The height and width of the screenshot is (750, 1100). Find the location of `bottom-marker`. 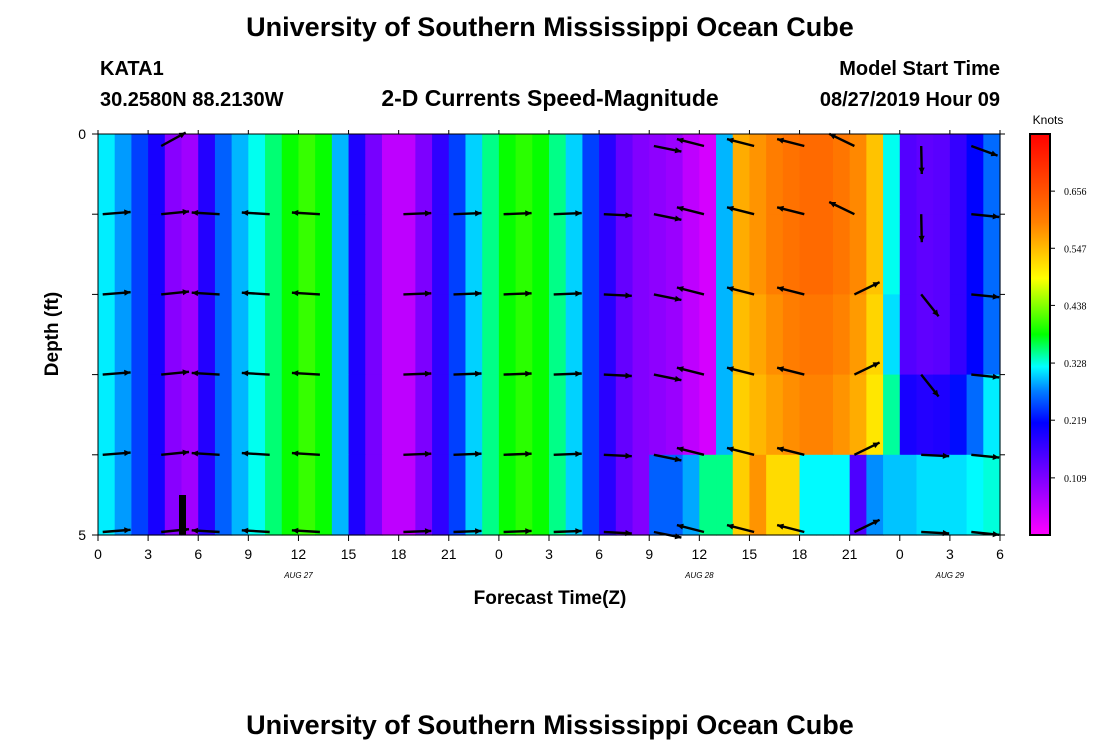

bottom-marker is located at coordinates (182, 515).